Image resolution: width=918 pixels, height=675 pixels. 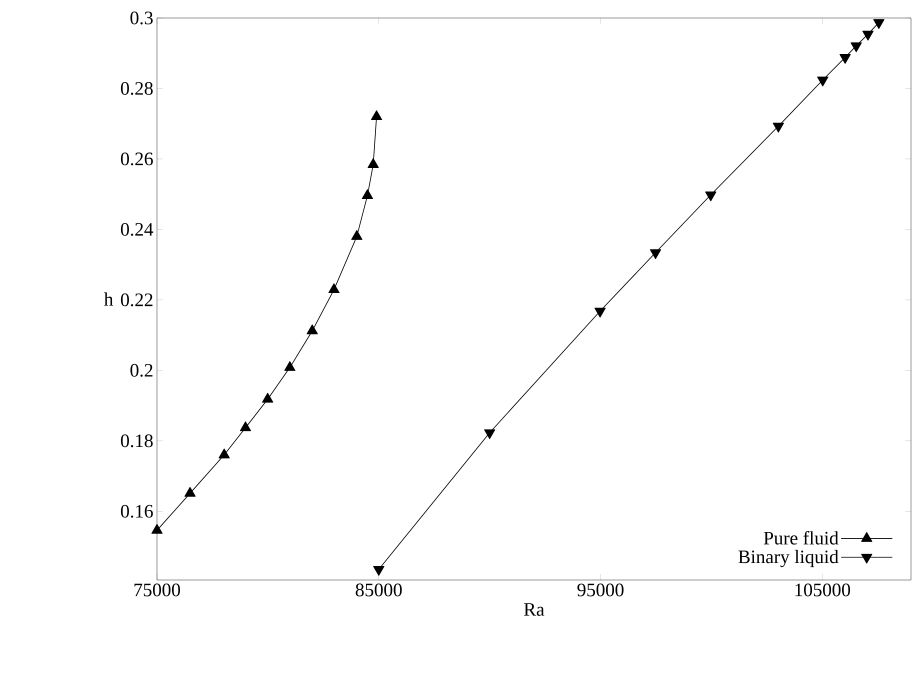 What do you see at coordinates (801, 538) in the screenshot?
I see `legend-label: Pure fluid` at bounding box center [801, 538].